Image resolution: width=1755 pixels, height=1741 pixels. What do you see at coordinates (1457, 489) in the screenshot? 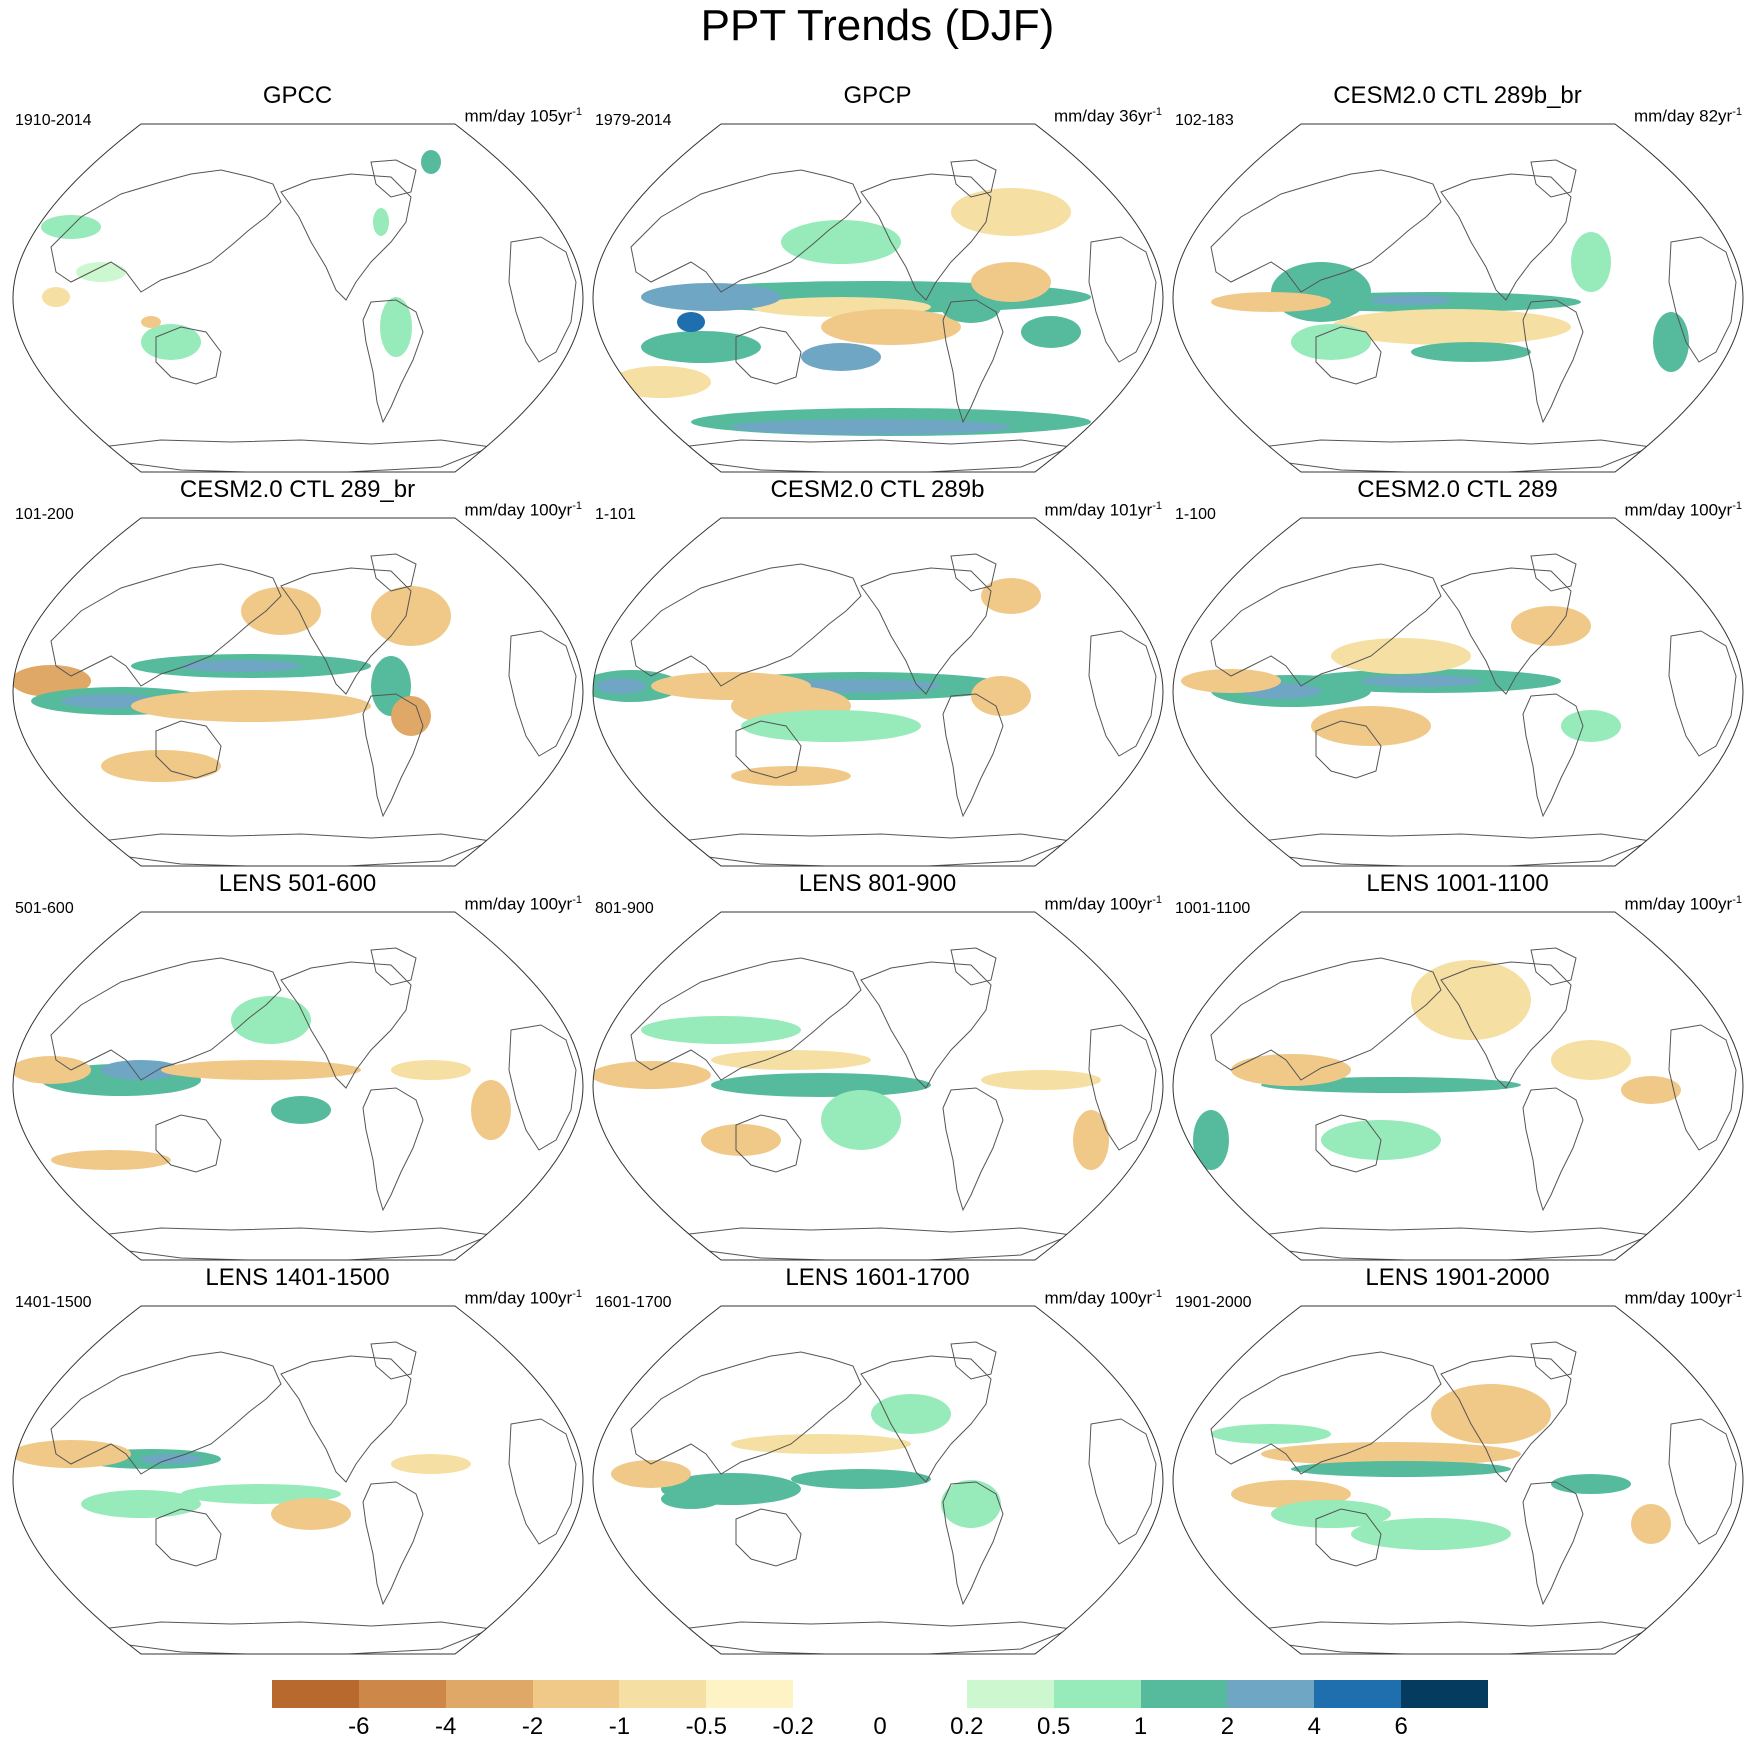
I see `panel-title: CESM2.0 CTL 289` at bounding box center [1457, 489].